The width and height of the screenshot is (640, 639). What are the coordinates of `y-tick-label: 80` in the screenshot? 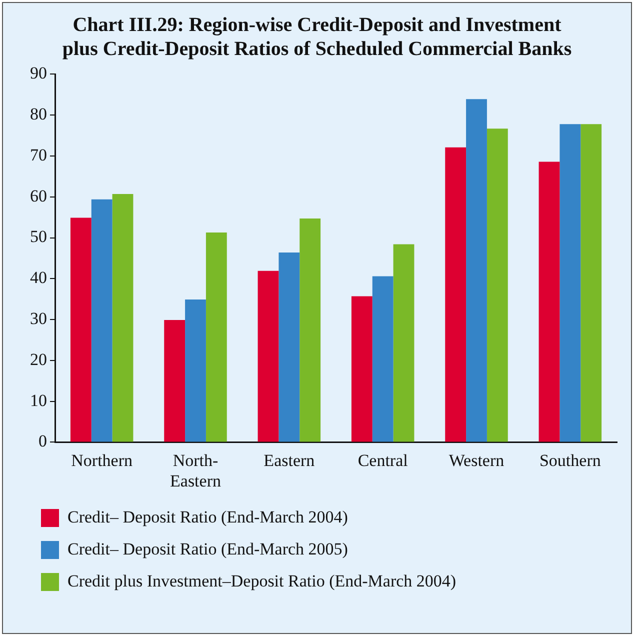 It's located at (38, 114).